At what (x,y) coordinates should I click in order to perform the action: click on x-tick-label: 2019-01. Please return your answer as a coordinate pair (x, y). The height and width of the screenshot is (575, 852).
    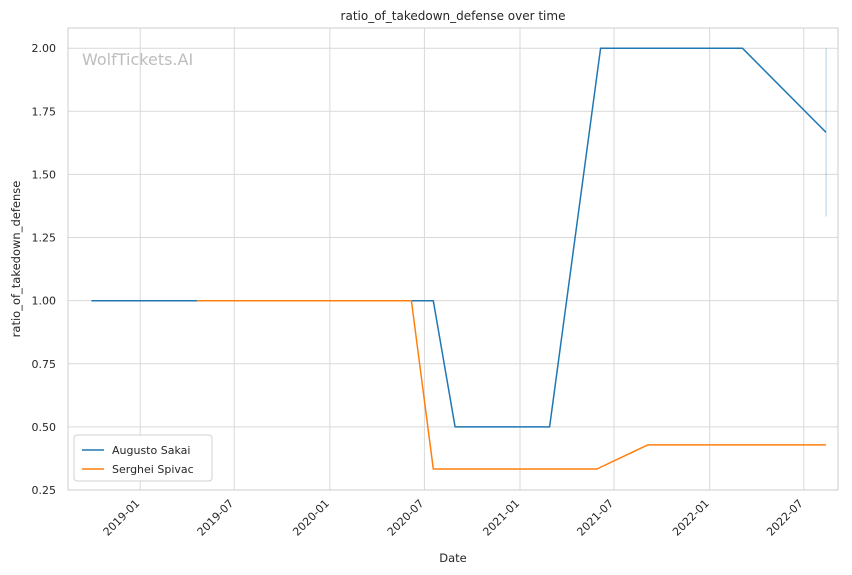
    Looking at the image, I should click on (122, 518).